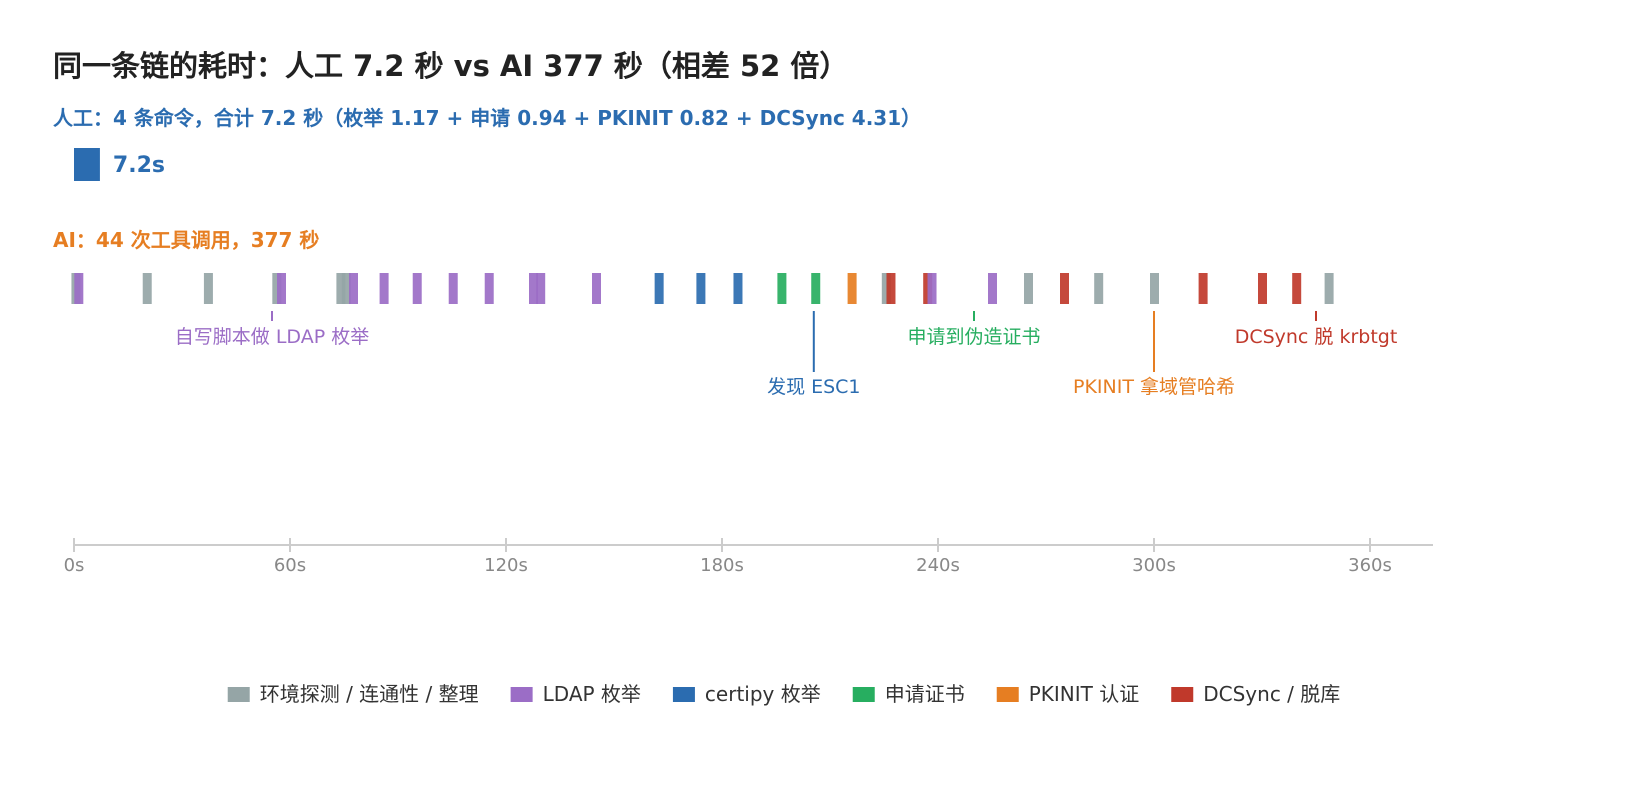 The width and height of the screenshot is (1649, 799). I want to click on ai-event-timeline, so click(702, 288).